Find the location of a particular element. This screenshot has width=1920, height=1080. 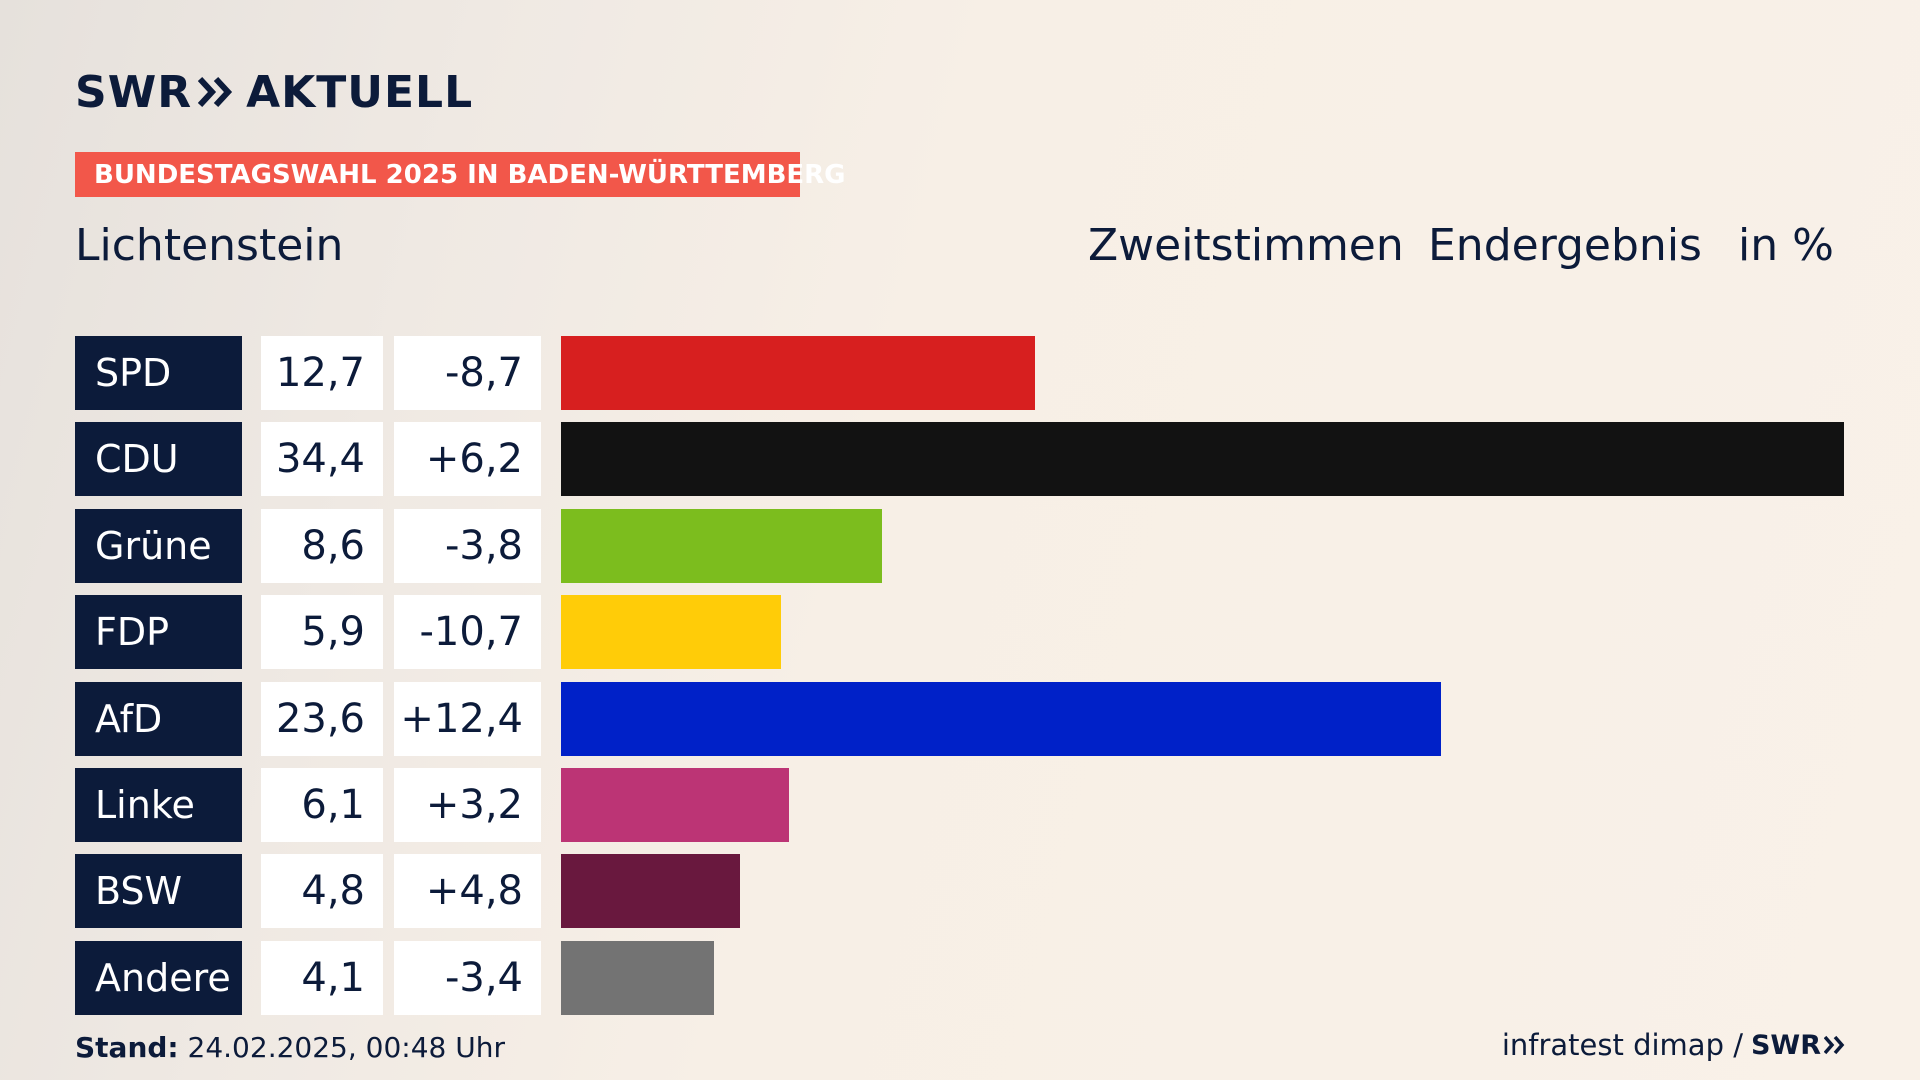

change-label: +3,2 is located at coordinates (467, 805).